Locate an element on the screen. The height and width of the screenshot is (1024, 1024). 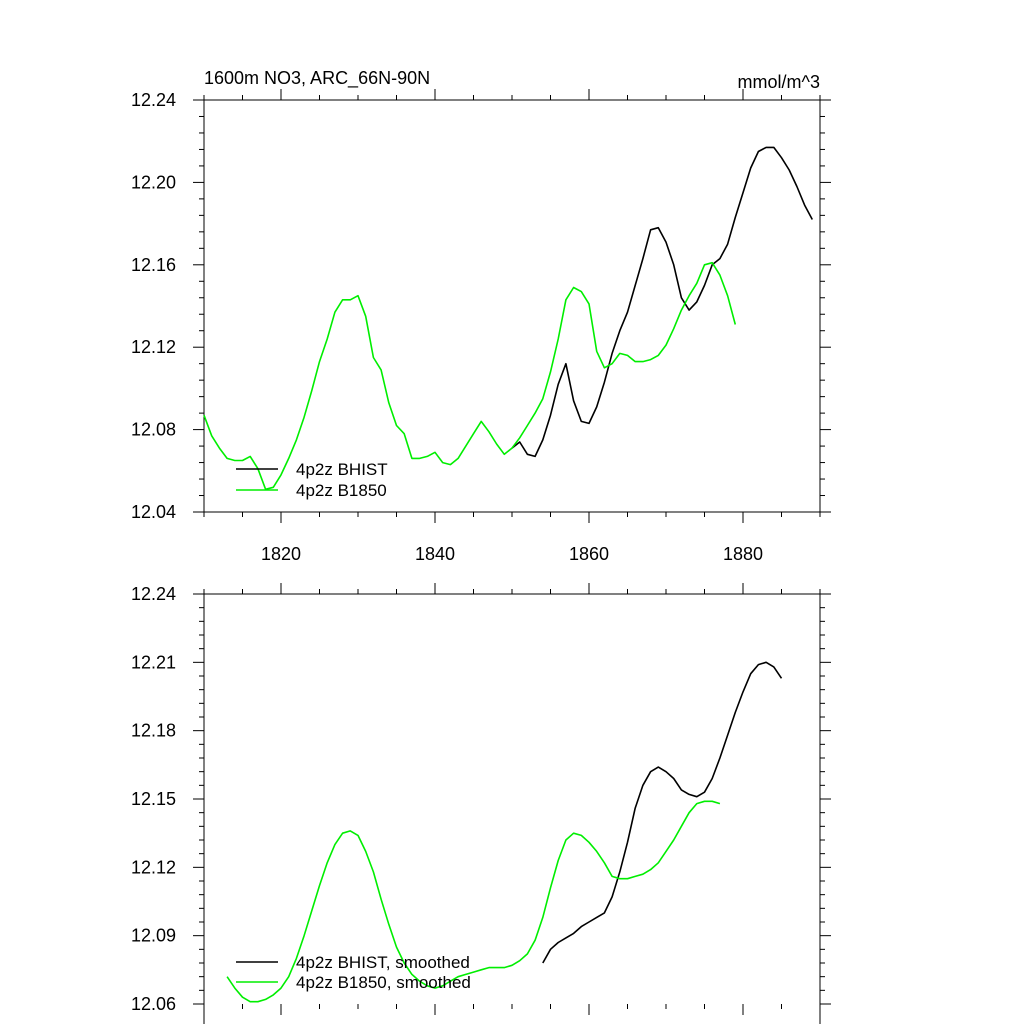
top-legend: 4p2z BHIST 4p2z B1850 is located at coordinates (312, 480).